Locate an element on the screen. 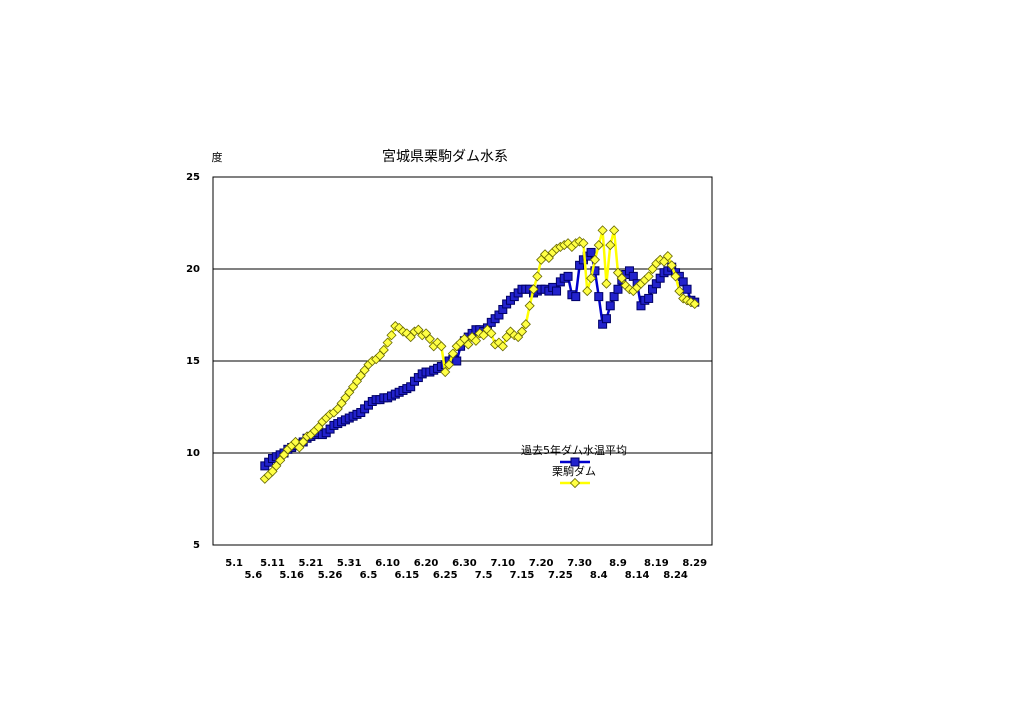 This screenshot has width=1024, height=724. x-tick-label: 7.10 is located at coordinates (502, 563).